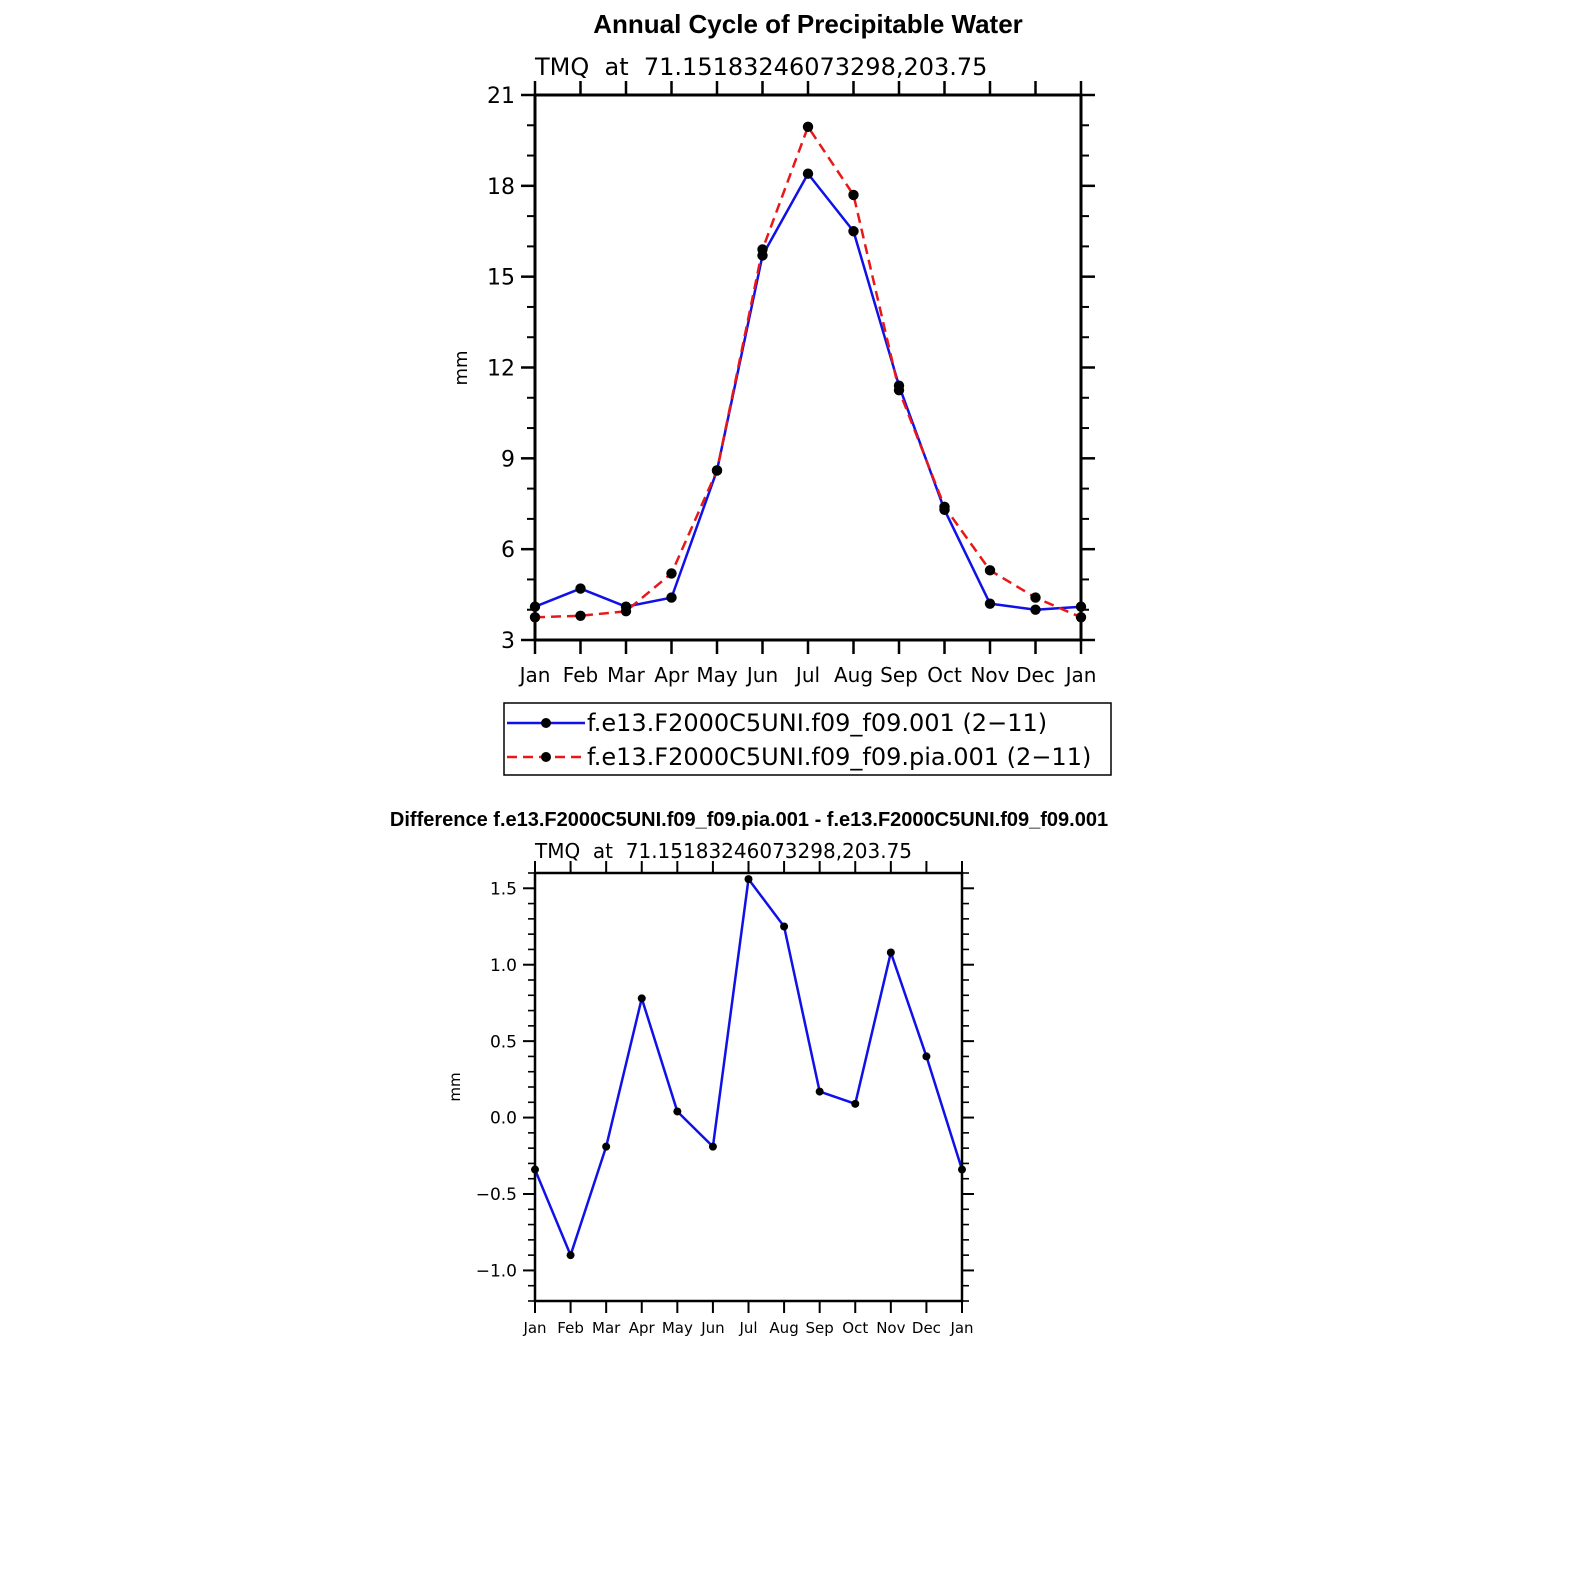 The height and width of the screenshot is (1574, 1574). What do you see at coordinates (503, 1042) in the screenshot?
I see `ytick-label: 0.5` at bounding box center [503, 1042].